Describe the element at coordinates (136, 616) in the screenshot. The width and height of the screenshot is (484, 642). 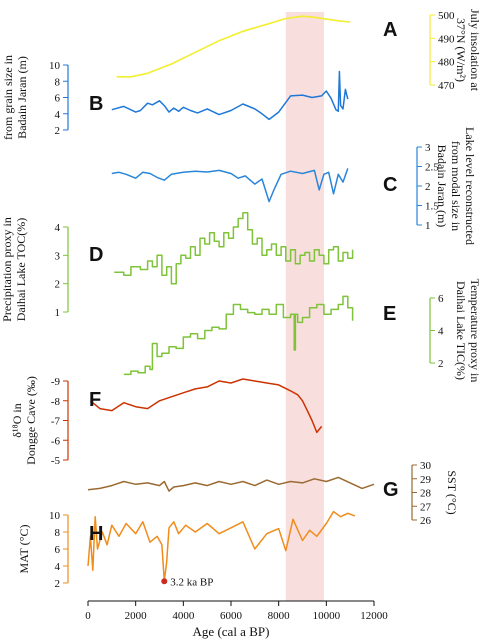
I see `x-tick-label: 2000` at that location.